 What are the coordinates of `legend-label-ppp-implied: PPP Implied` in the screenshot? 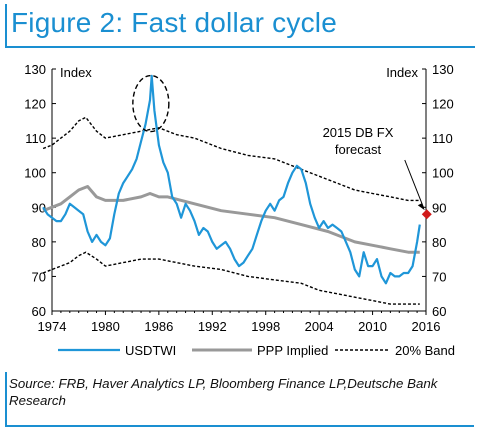 It's located at (292, 350).